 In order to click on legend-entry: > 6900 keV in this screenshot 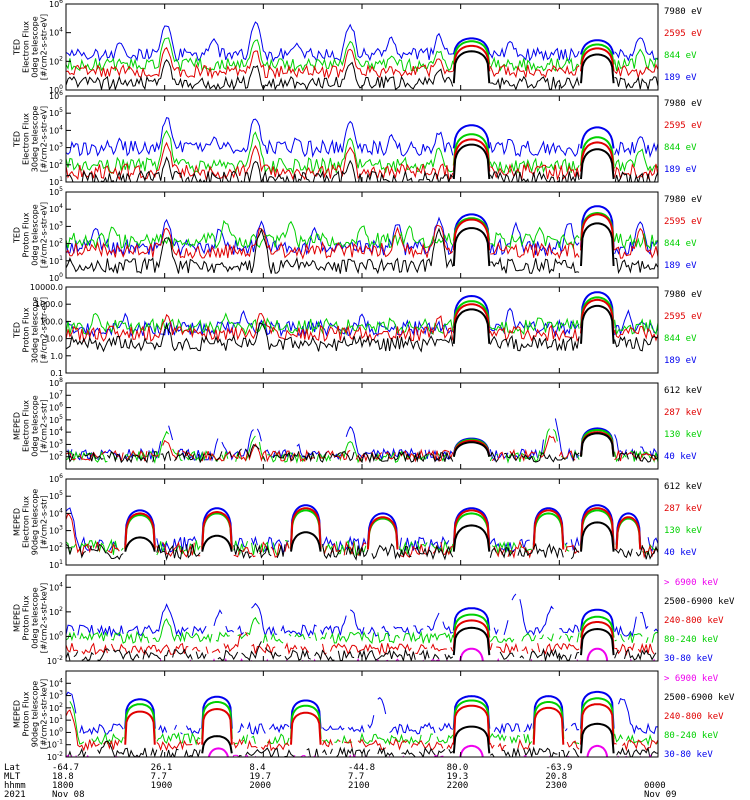, I will do `click(691, 679)`.